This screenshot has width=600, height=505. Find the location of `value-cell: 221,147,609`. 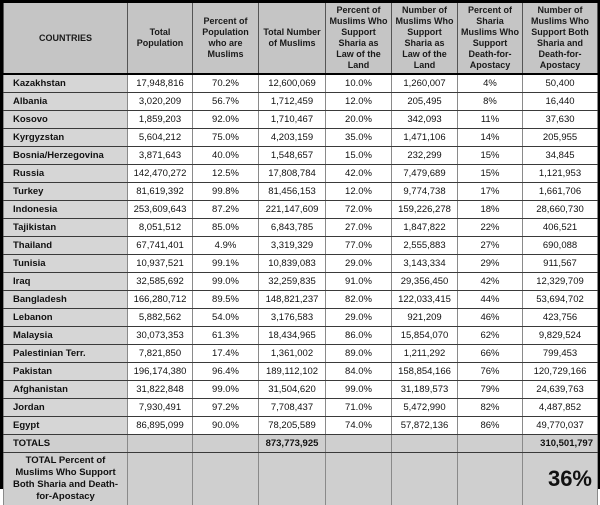

value-cell: 221,147,609 is located at coordinates (292, 210).